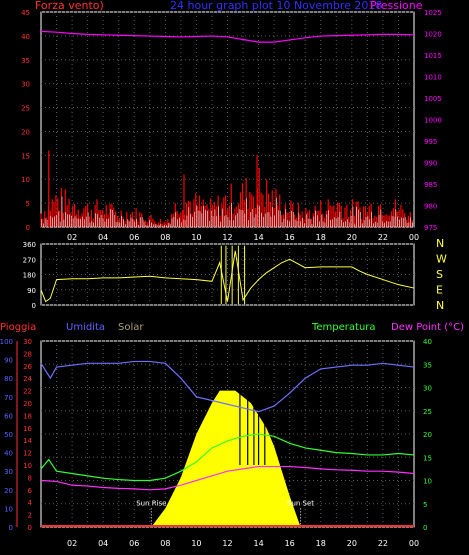 The width and height of the screenshot is (469, 555). What do you see at coordinates (433, 121) in the screenshot?
I see `pressure-axis-tick: 1000` at bounding box center [433, 121].